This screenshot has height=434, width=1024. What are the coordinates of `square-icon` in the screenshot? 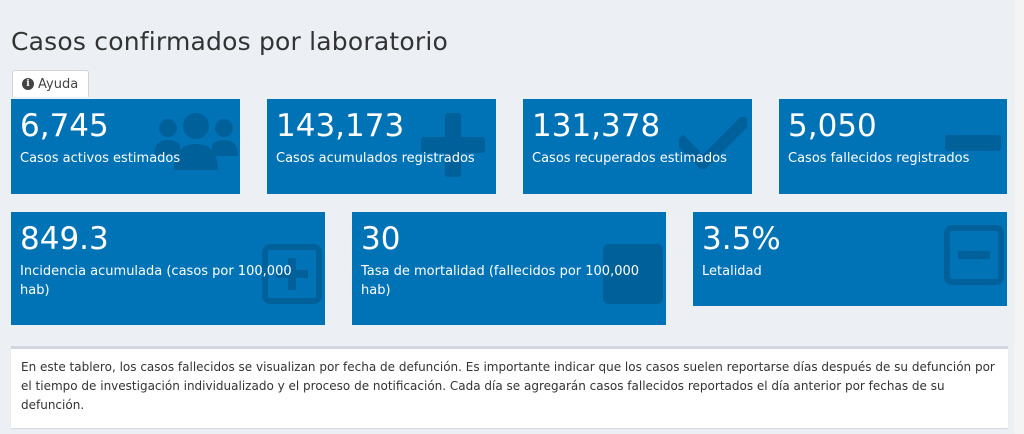 It's located at (633, 274).